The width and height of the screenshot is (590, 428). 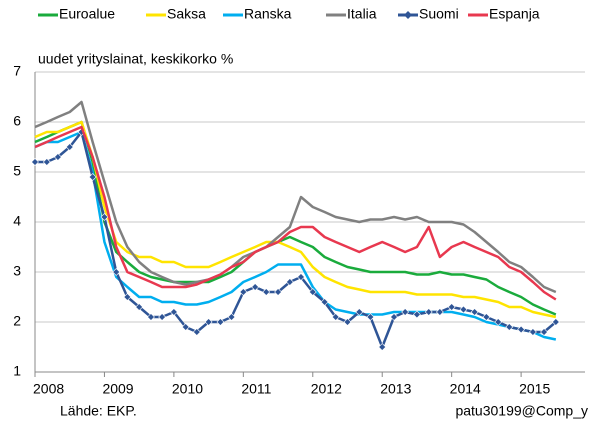 I want to click on x-tick-label: 2013, so click(x=395, y=389).